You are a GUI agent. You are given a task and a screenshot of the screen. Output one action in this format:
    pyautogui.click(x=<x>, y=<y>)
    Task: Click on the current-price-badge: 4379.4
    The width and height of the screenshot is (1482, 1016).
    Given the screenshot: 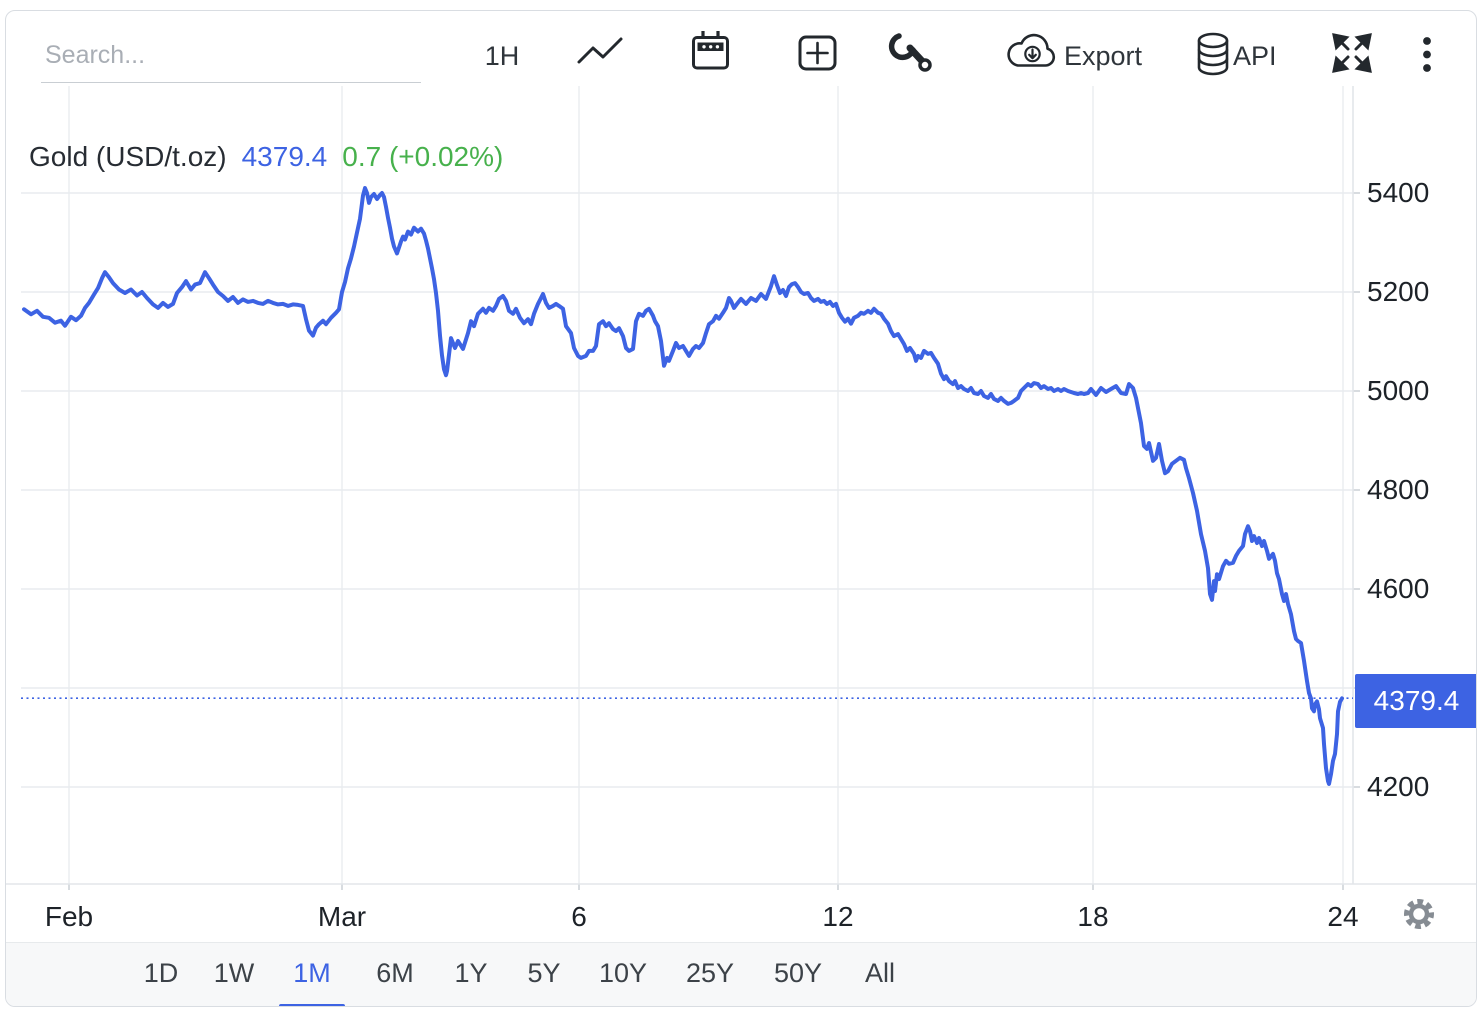 What is the action you would take?
    pyautogui.click(x=1415, y=701)
    